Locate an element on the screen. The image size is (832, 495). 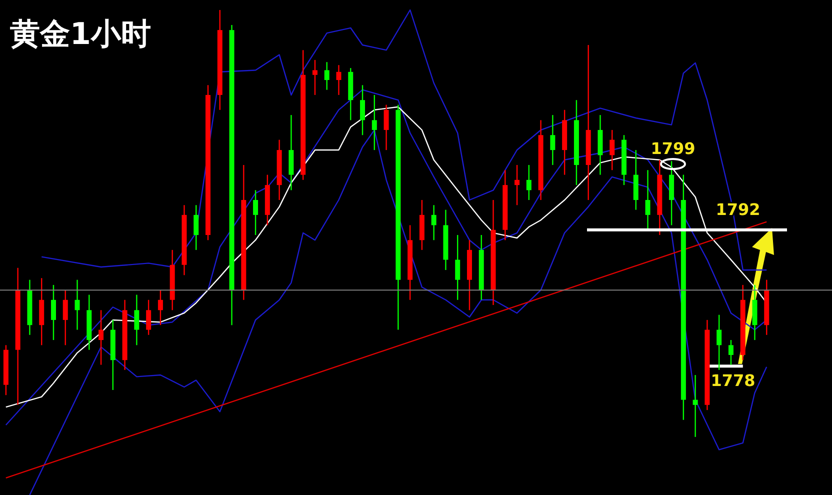
chart-title: 黄金1小时 is located at coordinates (80, 34).